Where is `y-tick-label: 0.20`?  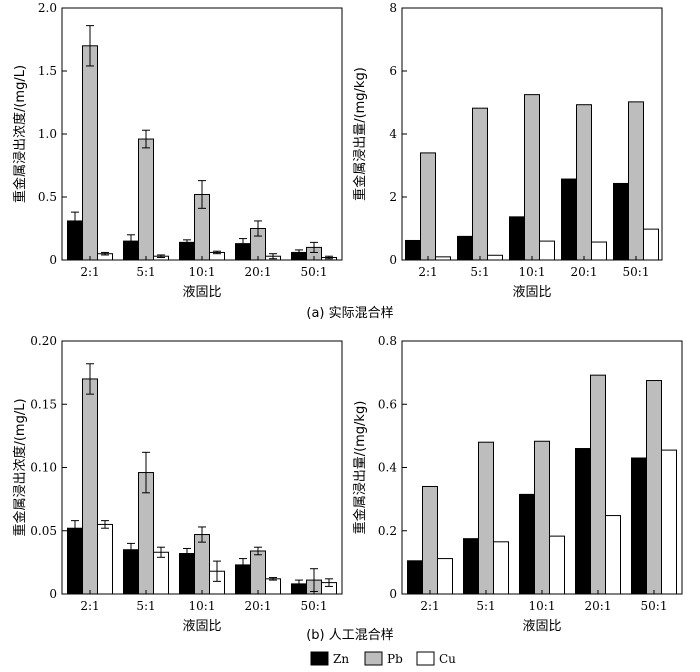 y-tick-label: 0.20 is located at coordinates (43, 341).